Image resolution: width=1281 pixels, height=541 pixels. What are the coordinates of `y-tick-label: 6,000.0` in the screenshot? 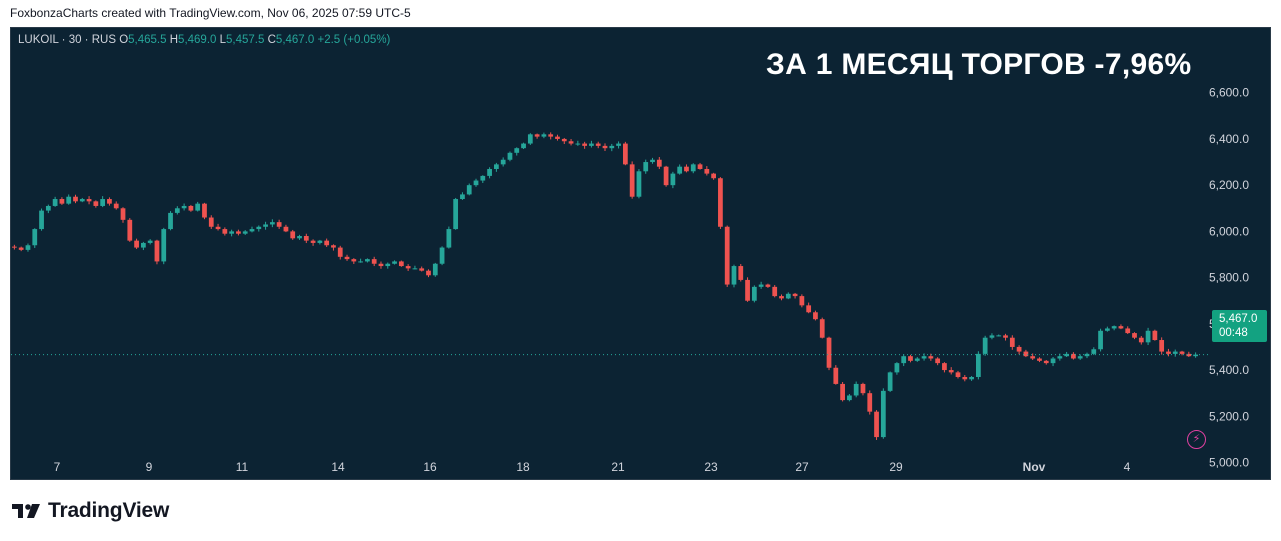 It's located at (1229, 231).